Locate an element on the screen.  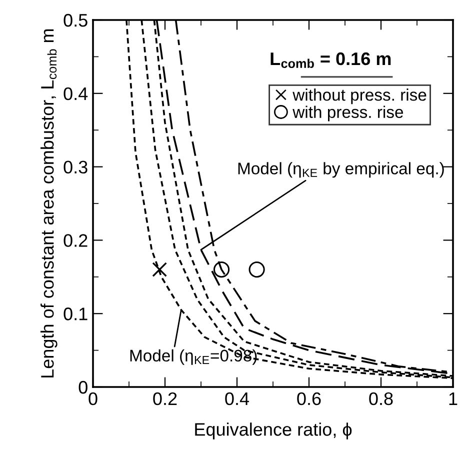
y-tick-label: 0.1 is located at coordinates (76, 314).